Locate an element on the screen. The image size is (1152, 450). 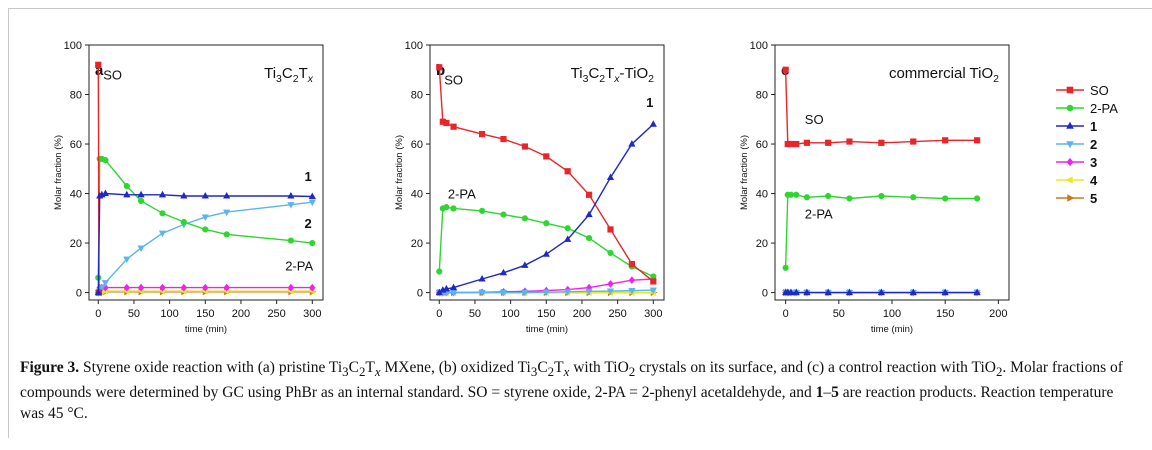
material-label: Ti3C2Tx is located at coordinates (289, 75).